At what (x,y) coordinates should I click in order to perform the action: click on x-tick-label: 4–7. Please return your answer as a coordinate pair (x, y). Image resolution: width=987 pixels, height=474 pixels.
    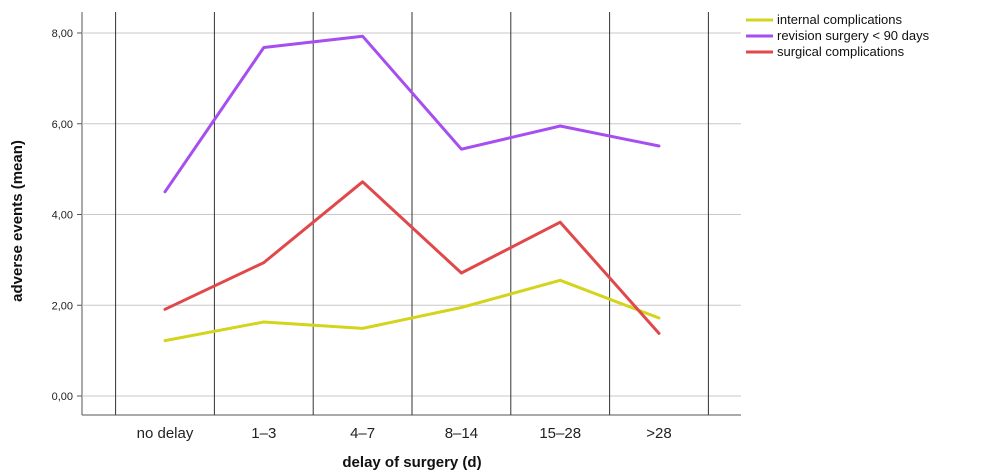
    Looking at the image, I should click on (362, 433).